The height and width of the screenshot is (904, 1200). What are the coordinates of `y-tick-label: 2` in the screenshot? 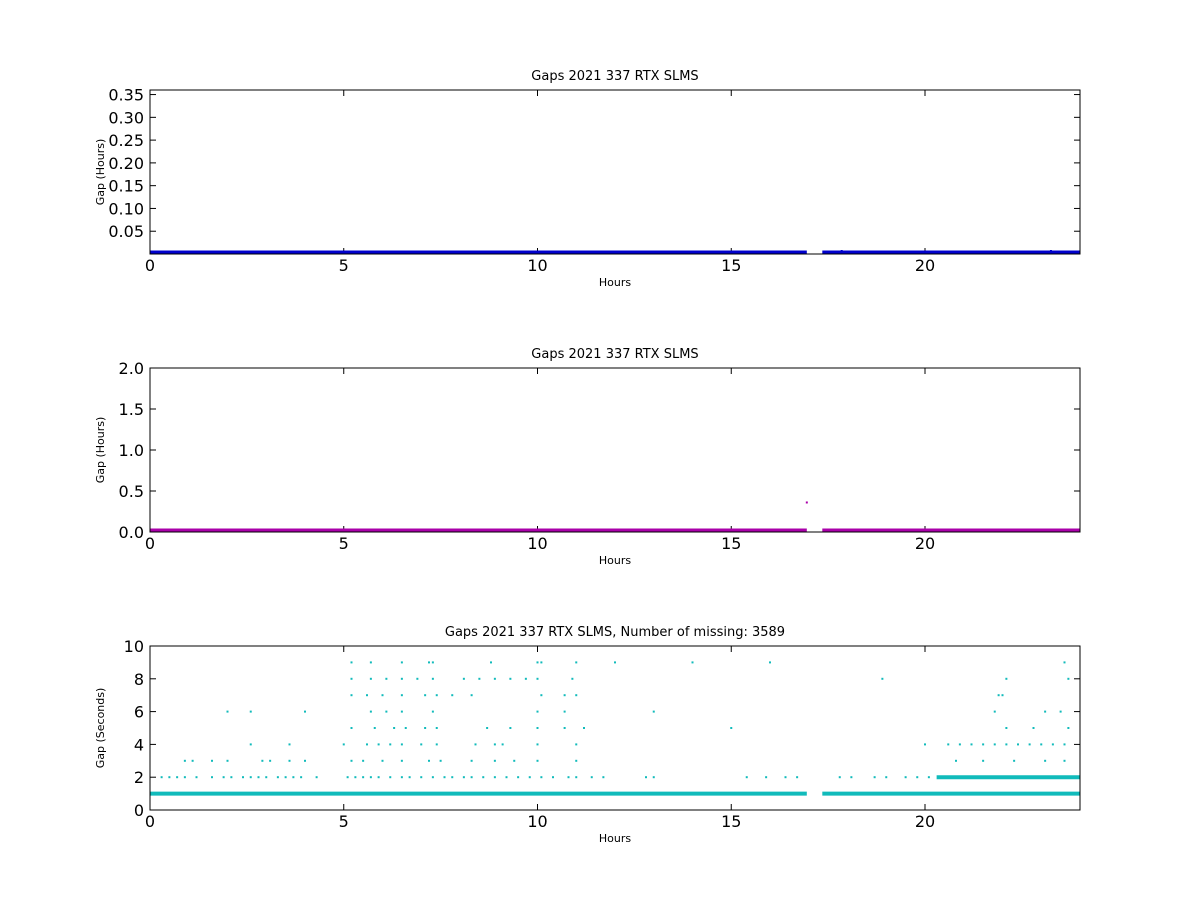 It's located at (139, 777).